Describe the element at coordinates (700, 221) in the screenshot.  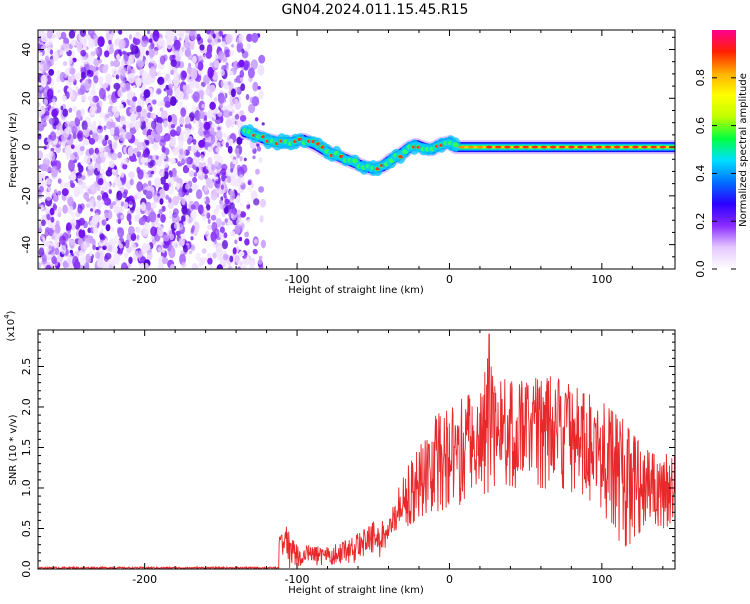
I see `colorbar-tick-label: 0.2` at that location.